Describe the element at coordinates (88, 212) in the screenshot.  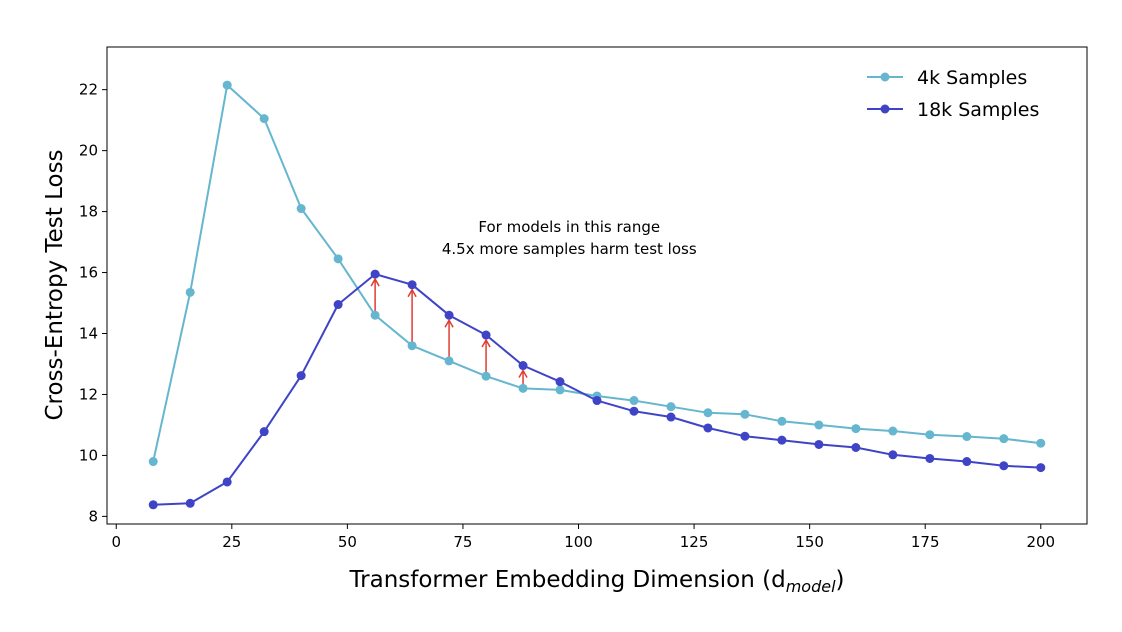
I see `y-tick-label: 18` at that location.